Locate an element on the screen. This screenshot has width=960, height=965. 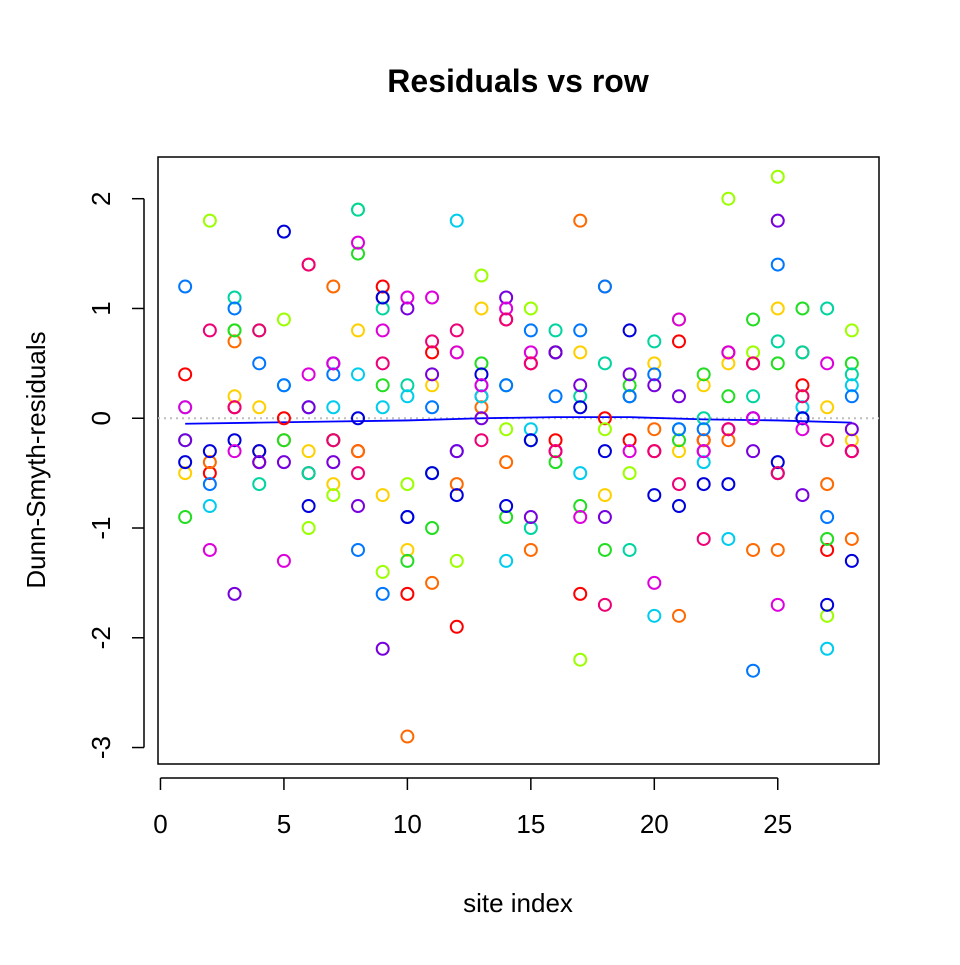
y-axis: -3 -2 -1 0 1 2 is located at coordinates (115, 475).